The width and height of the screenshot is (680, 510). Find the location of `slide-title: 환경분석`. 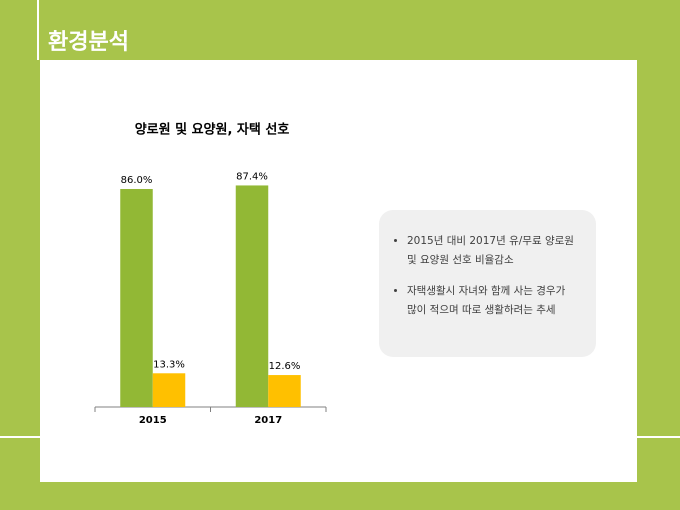

slide-title: 환경분석 is located at coordinates (88, 42).